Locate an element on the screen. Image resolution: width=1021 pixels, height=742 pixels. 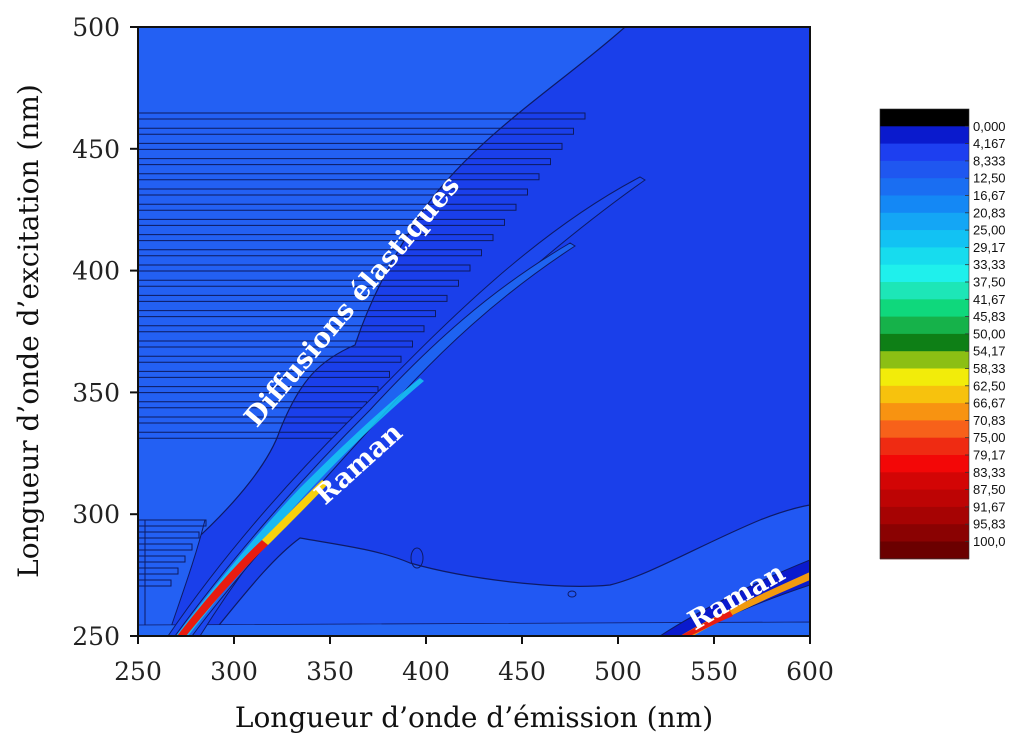
x-axis-title: Longueur d’onde d’émission (nm) is located at coordinates (474, 717).